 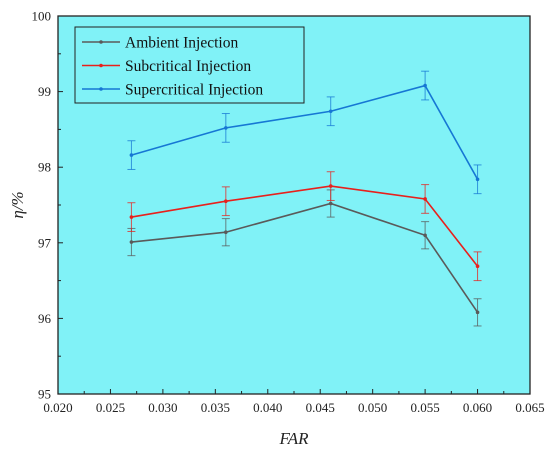 I want to click on legend-item: Supercritical Injection, so click(x=172, y=90).